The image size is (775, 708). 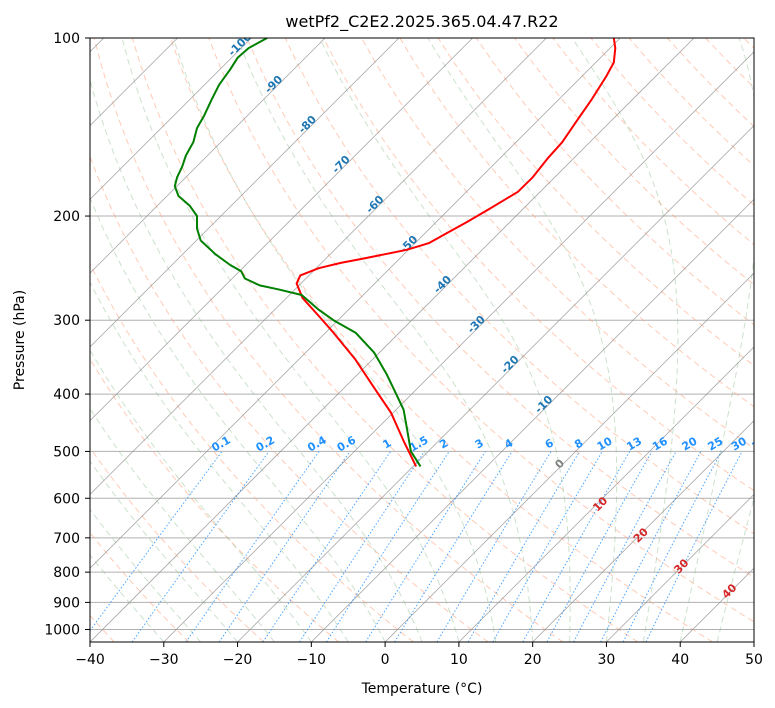 I want to click on y-tick-label: 800, so click(x=66, y=573).